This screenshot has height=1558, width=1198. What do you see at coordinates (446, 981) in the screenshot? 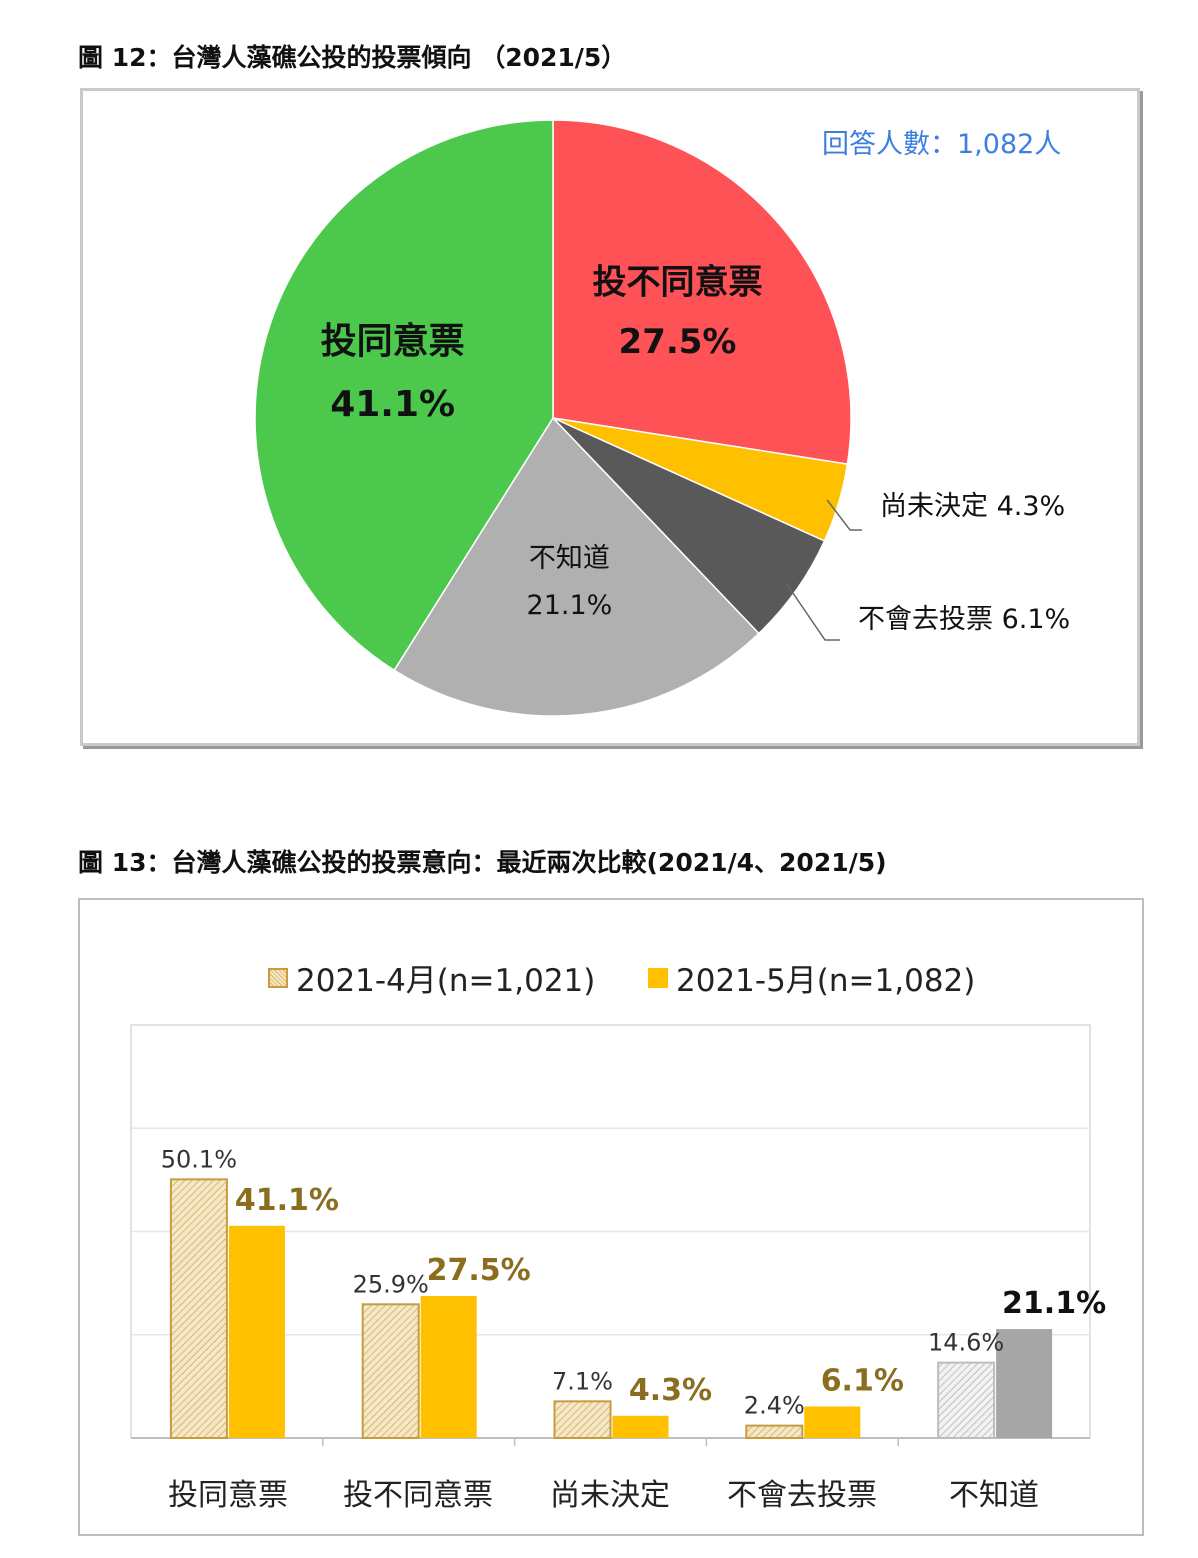
I see `legend-label-apr: 2021-4月(n=1,021)` at bounding box center [446, 981].